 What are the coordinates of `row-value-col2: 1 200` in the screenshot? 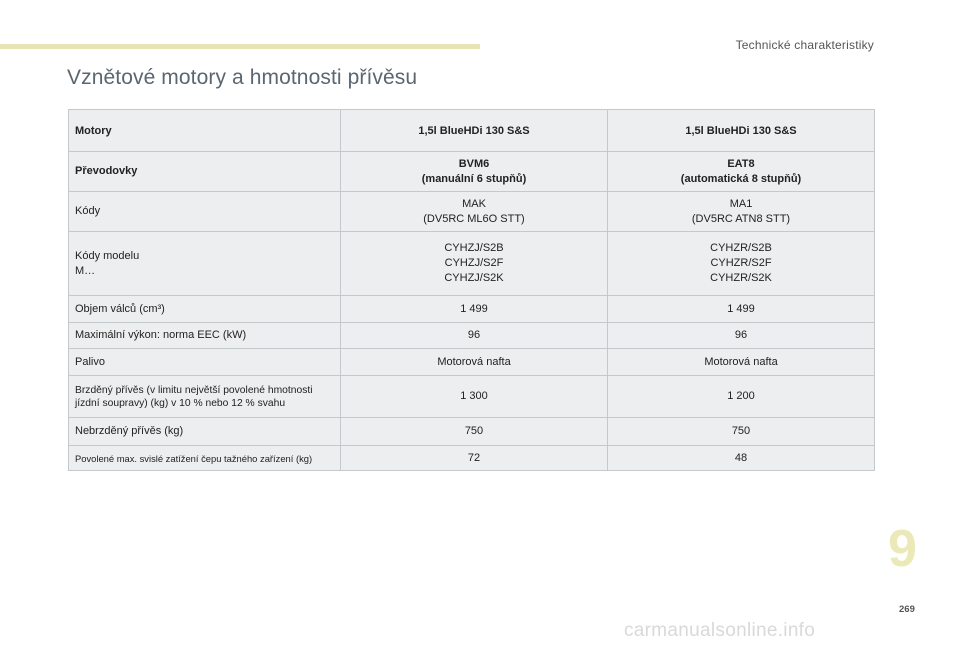 It's located at (741, 396).